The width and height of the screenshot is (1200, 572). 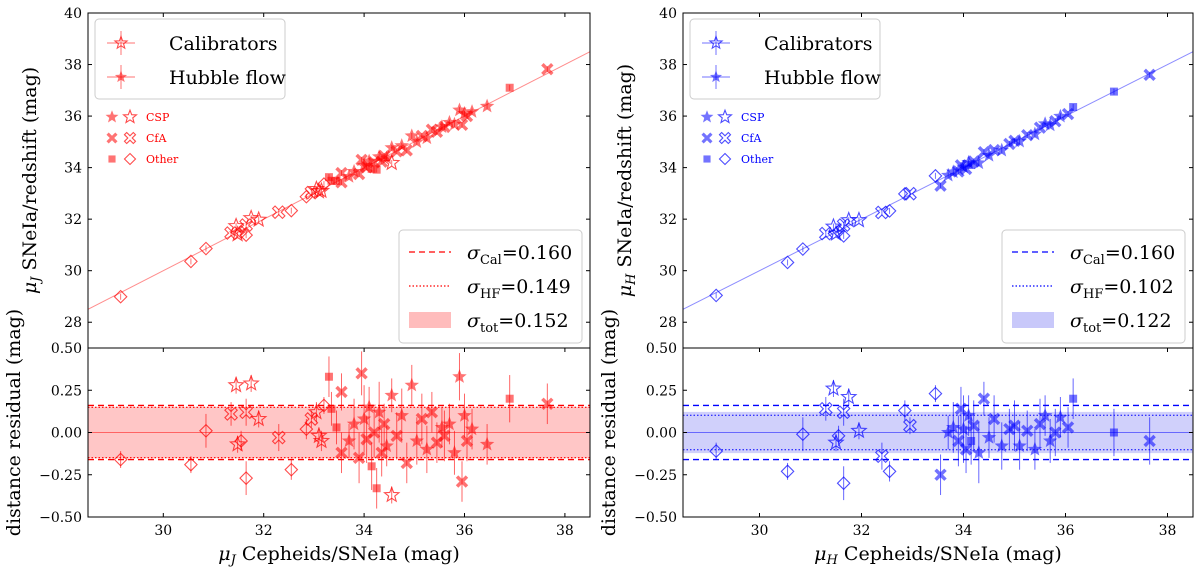 What do you see at coordinates (626, 180) in the screenshot?
I see `y-axis-label: μH SNeIa/redshift (mag)` at bounding box center [626, 180].